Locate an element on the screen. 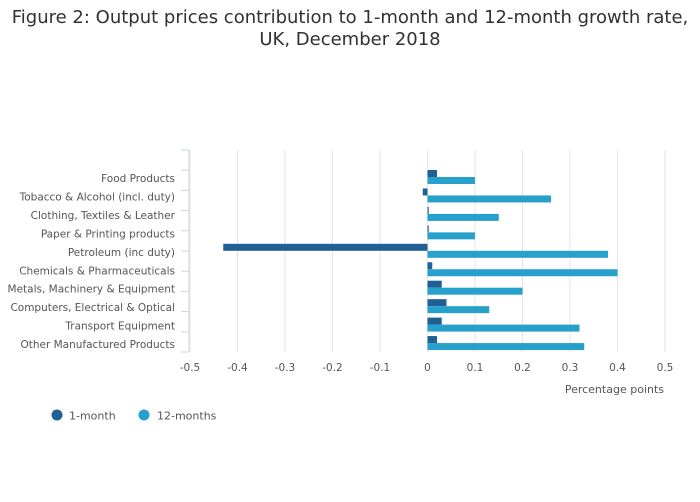  legend-label-12-months: 12-months is located at coordinates (187, 416).